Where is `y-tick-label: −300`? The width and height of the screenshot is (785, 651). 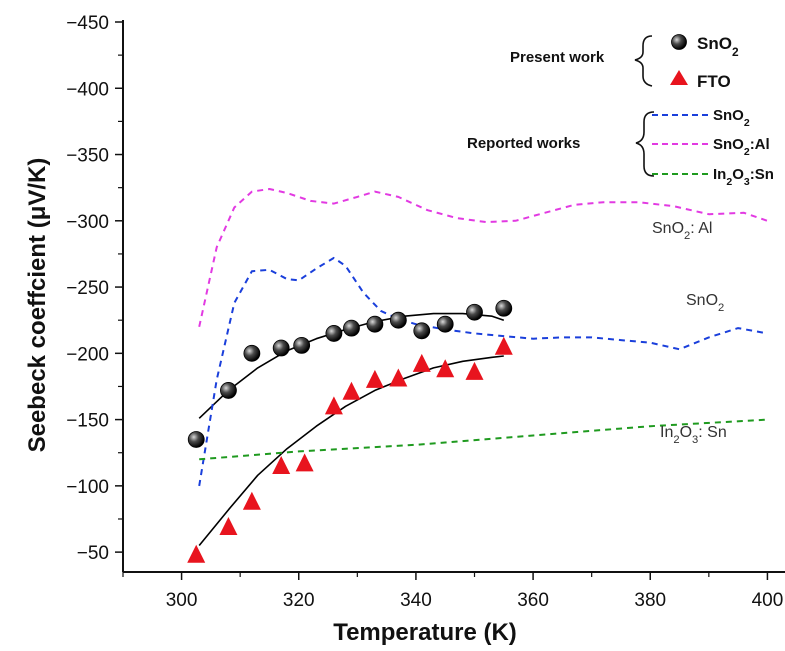
y-tick-label: −300 is located at coordinates (87, 222).